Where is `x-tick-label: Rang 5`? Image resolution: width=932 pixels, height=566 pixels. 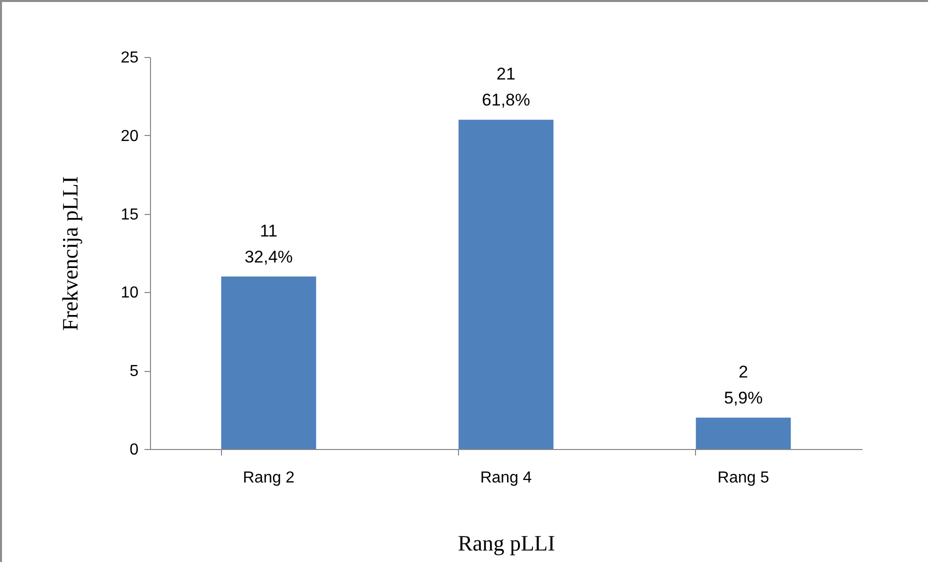
x-tick-label: Rang 5 is located at coordinates (744, 478).